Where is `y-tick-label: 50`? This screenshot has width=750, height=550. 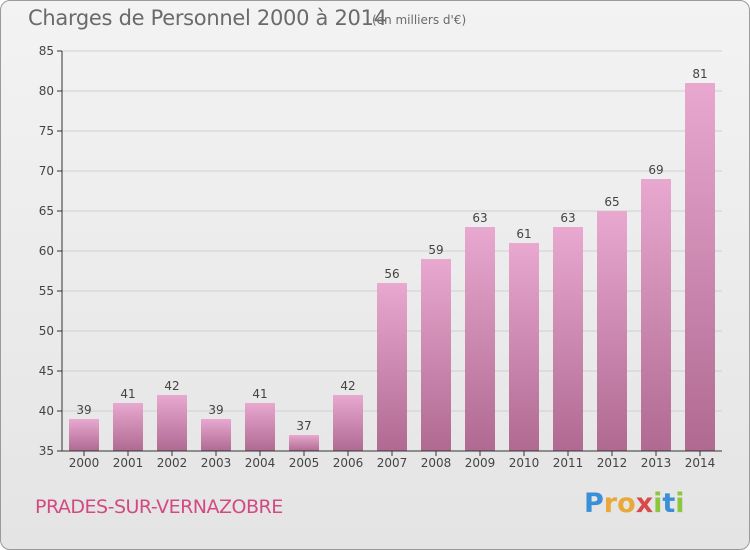
y-tick-label: 50 is located at coordinates (46, 331).